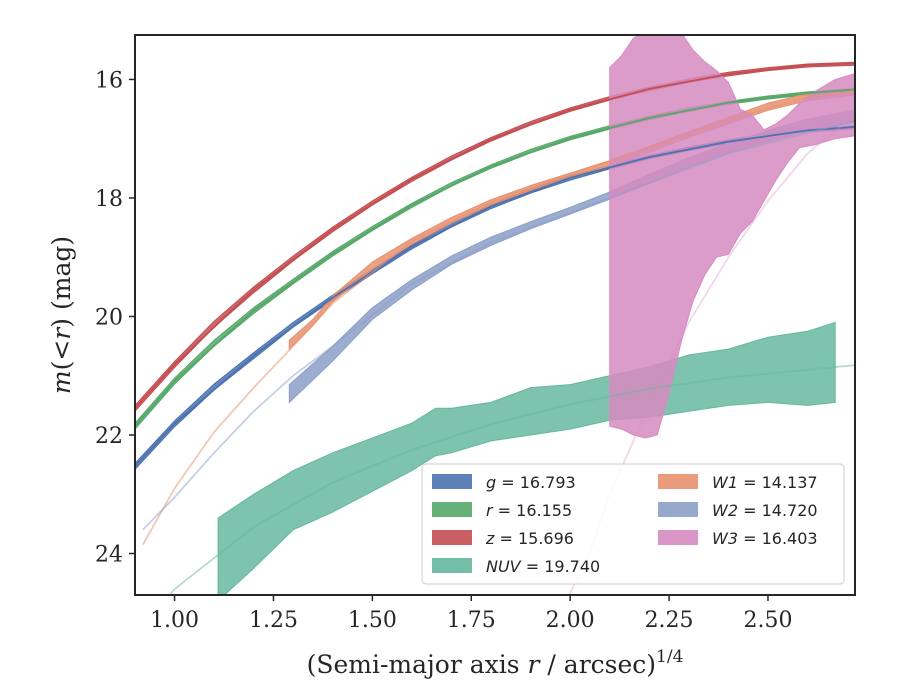  Describe the element at coordinates (765, 510) in the screenshot. I see `legend-label-w2: W2 = 14.720` at that location.